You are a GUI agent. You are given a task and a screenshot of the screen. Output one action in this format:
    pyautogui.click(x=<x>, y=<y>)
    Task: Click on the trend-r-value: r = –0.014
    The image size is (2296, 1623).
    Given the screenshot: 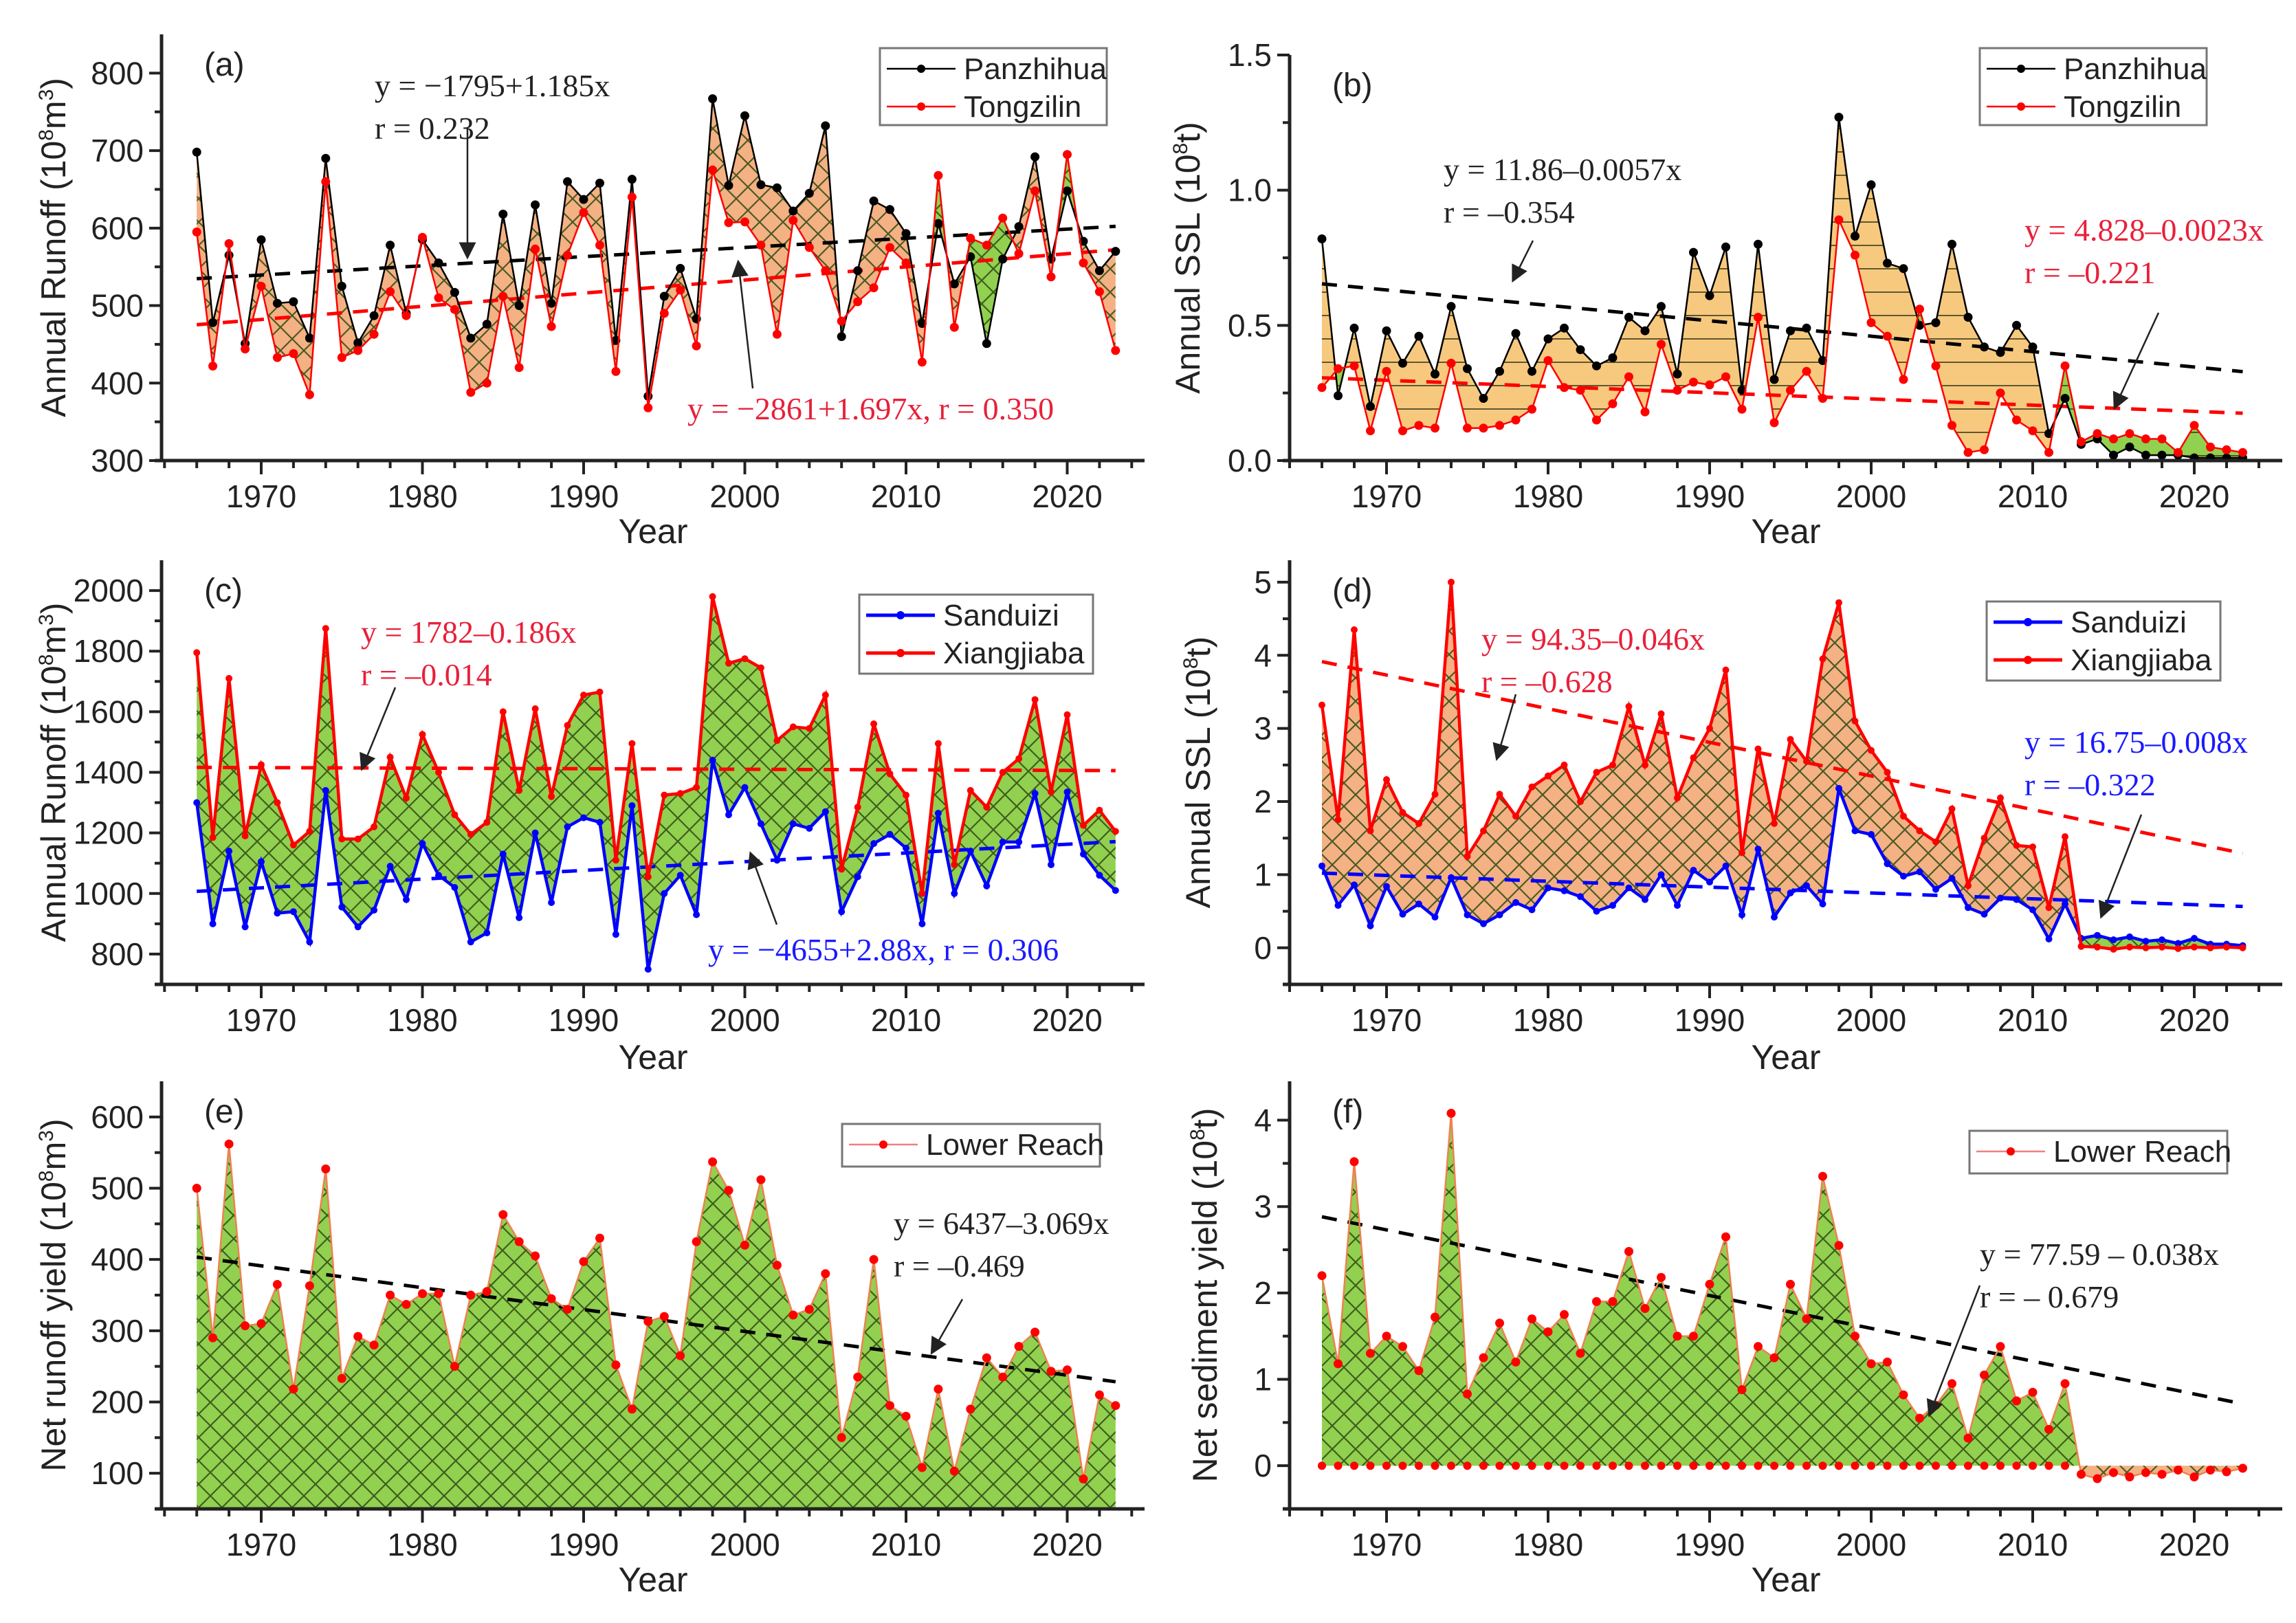 What is the action you would take?
    pyautogui.click(x=426, y=674)
    